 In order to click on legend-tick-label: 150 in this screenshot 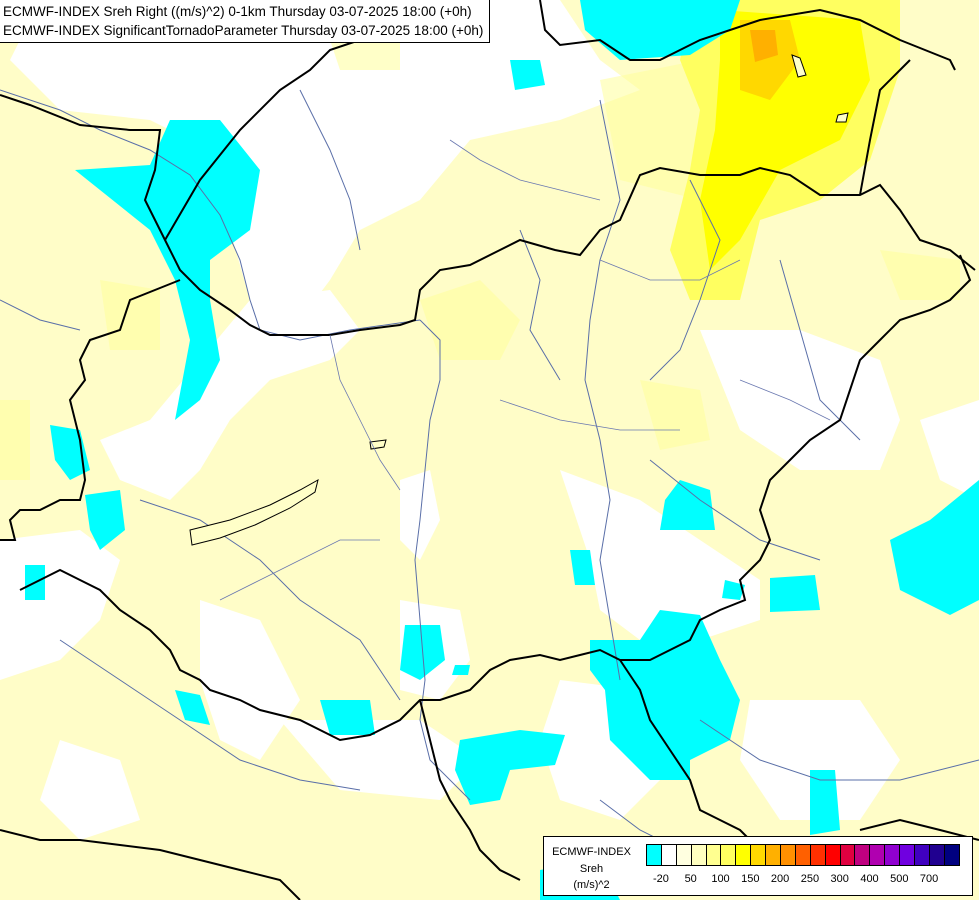, I will do `click(750, 879)`.